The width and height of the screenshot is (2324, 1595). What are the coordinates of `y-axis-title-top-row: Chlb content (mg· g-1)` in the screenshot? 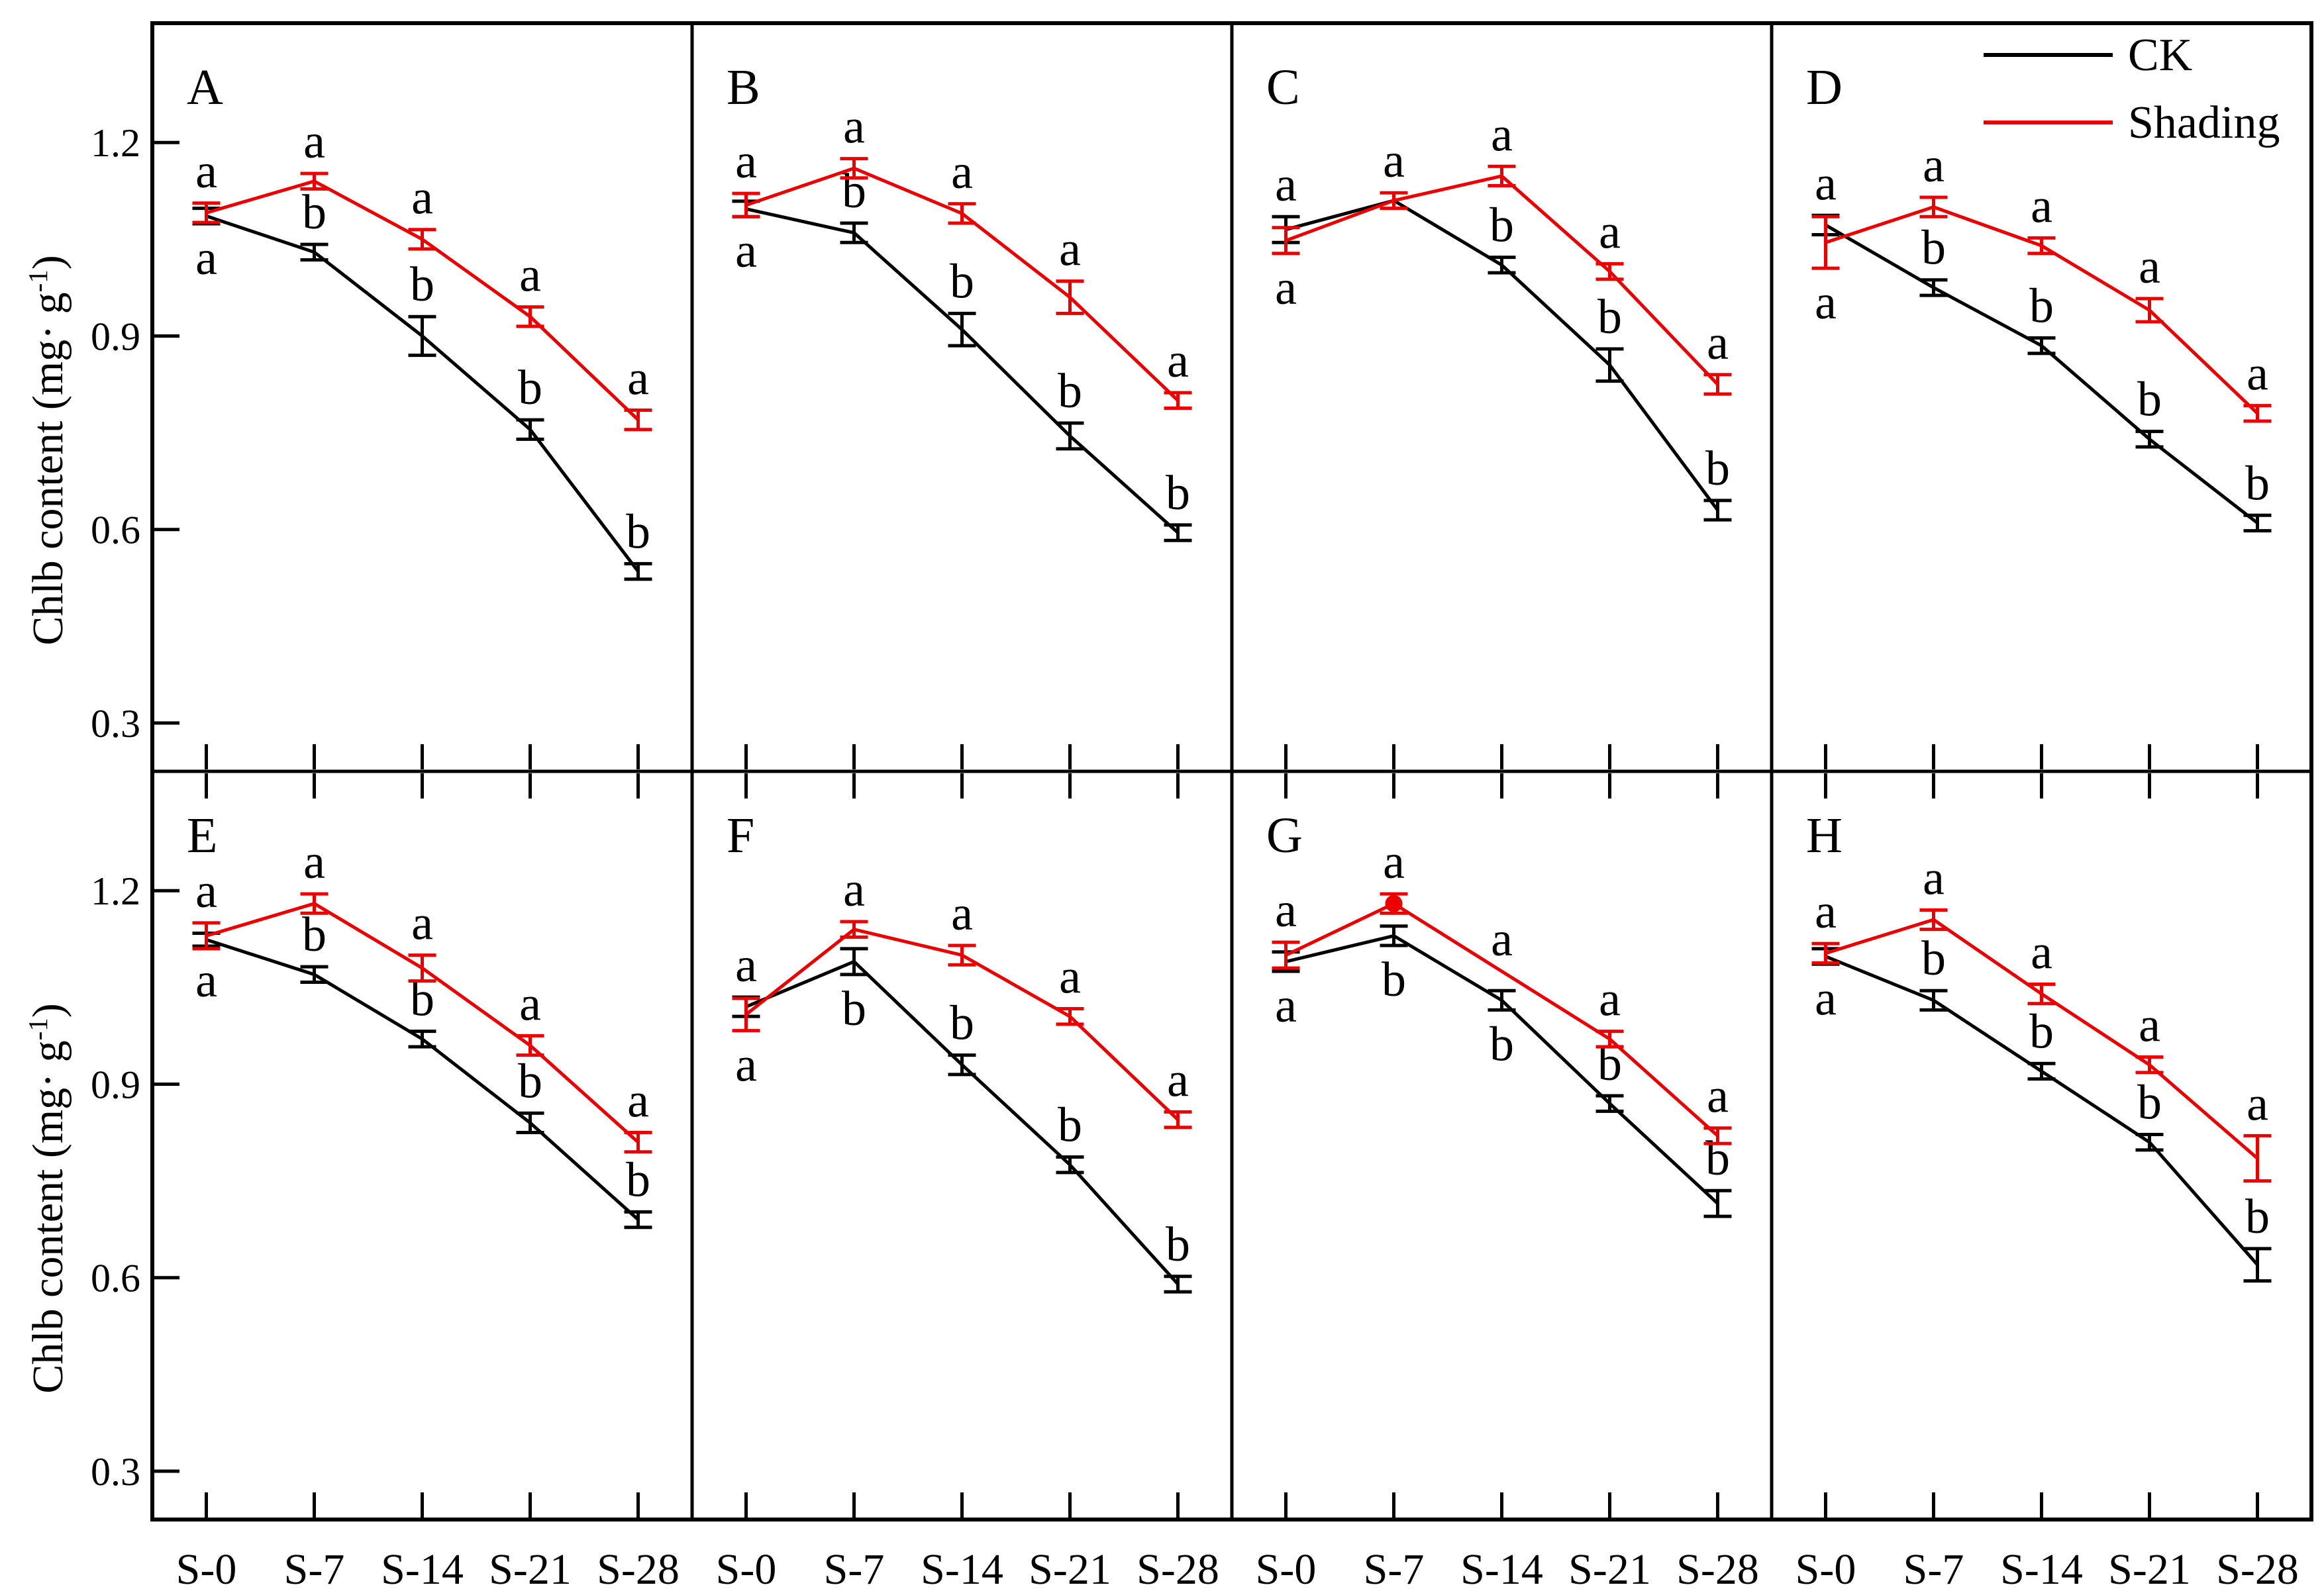 It's located at (41, 450).